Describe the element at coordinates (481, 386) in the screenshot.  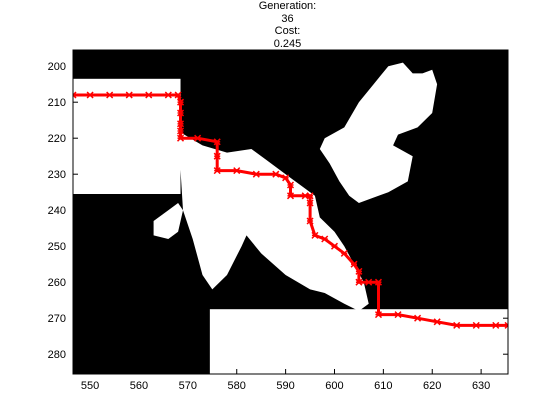
I see `x-tick-label: 630` at that location.